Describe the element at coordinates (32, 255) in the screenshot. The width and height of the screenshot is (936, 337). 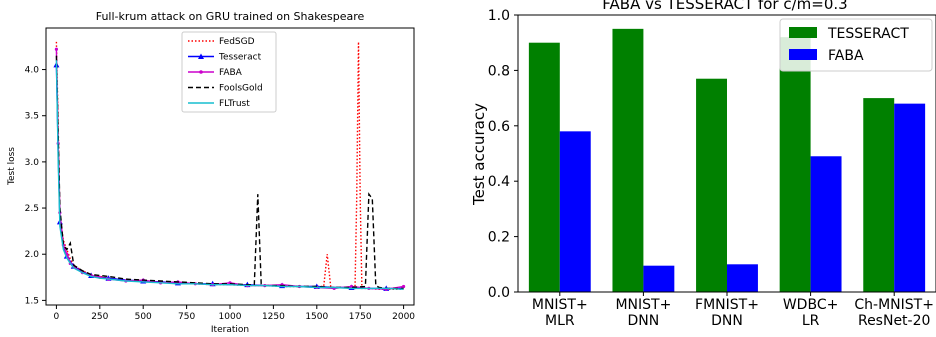
I see `left-y-tick-label: 2.0` at that location.